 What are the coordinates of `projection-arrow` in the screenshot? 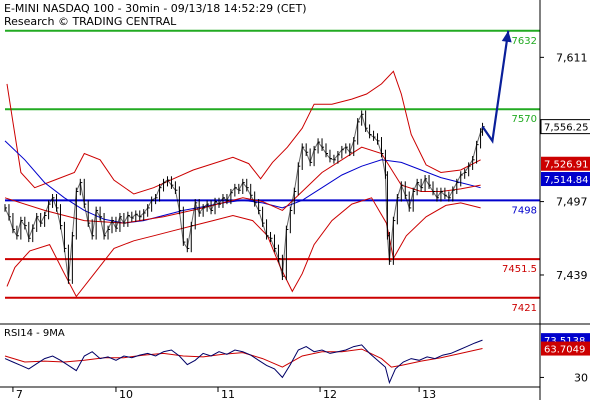 It's located at (496, 87).